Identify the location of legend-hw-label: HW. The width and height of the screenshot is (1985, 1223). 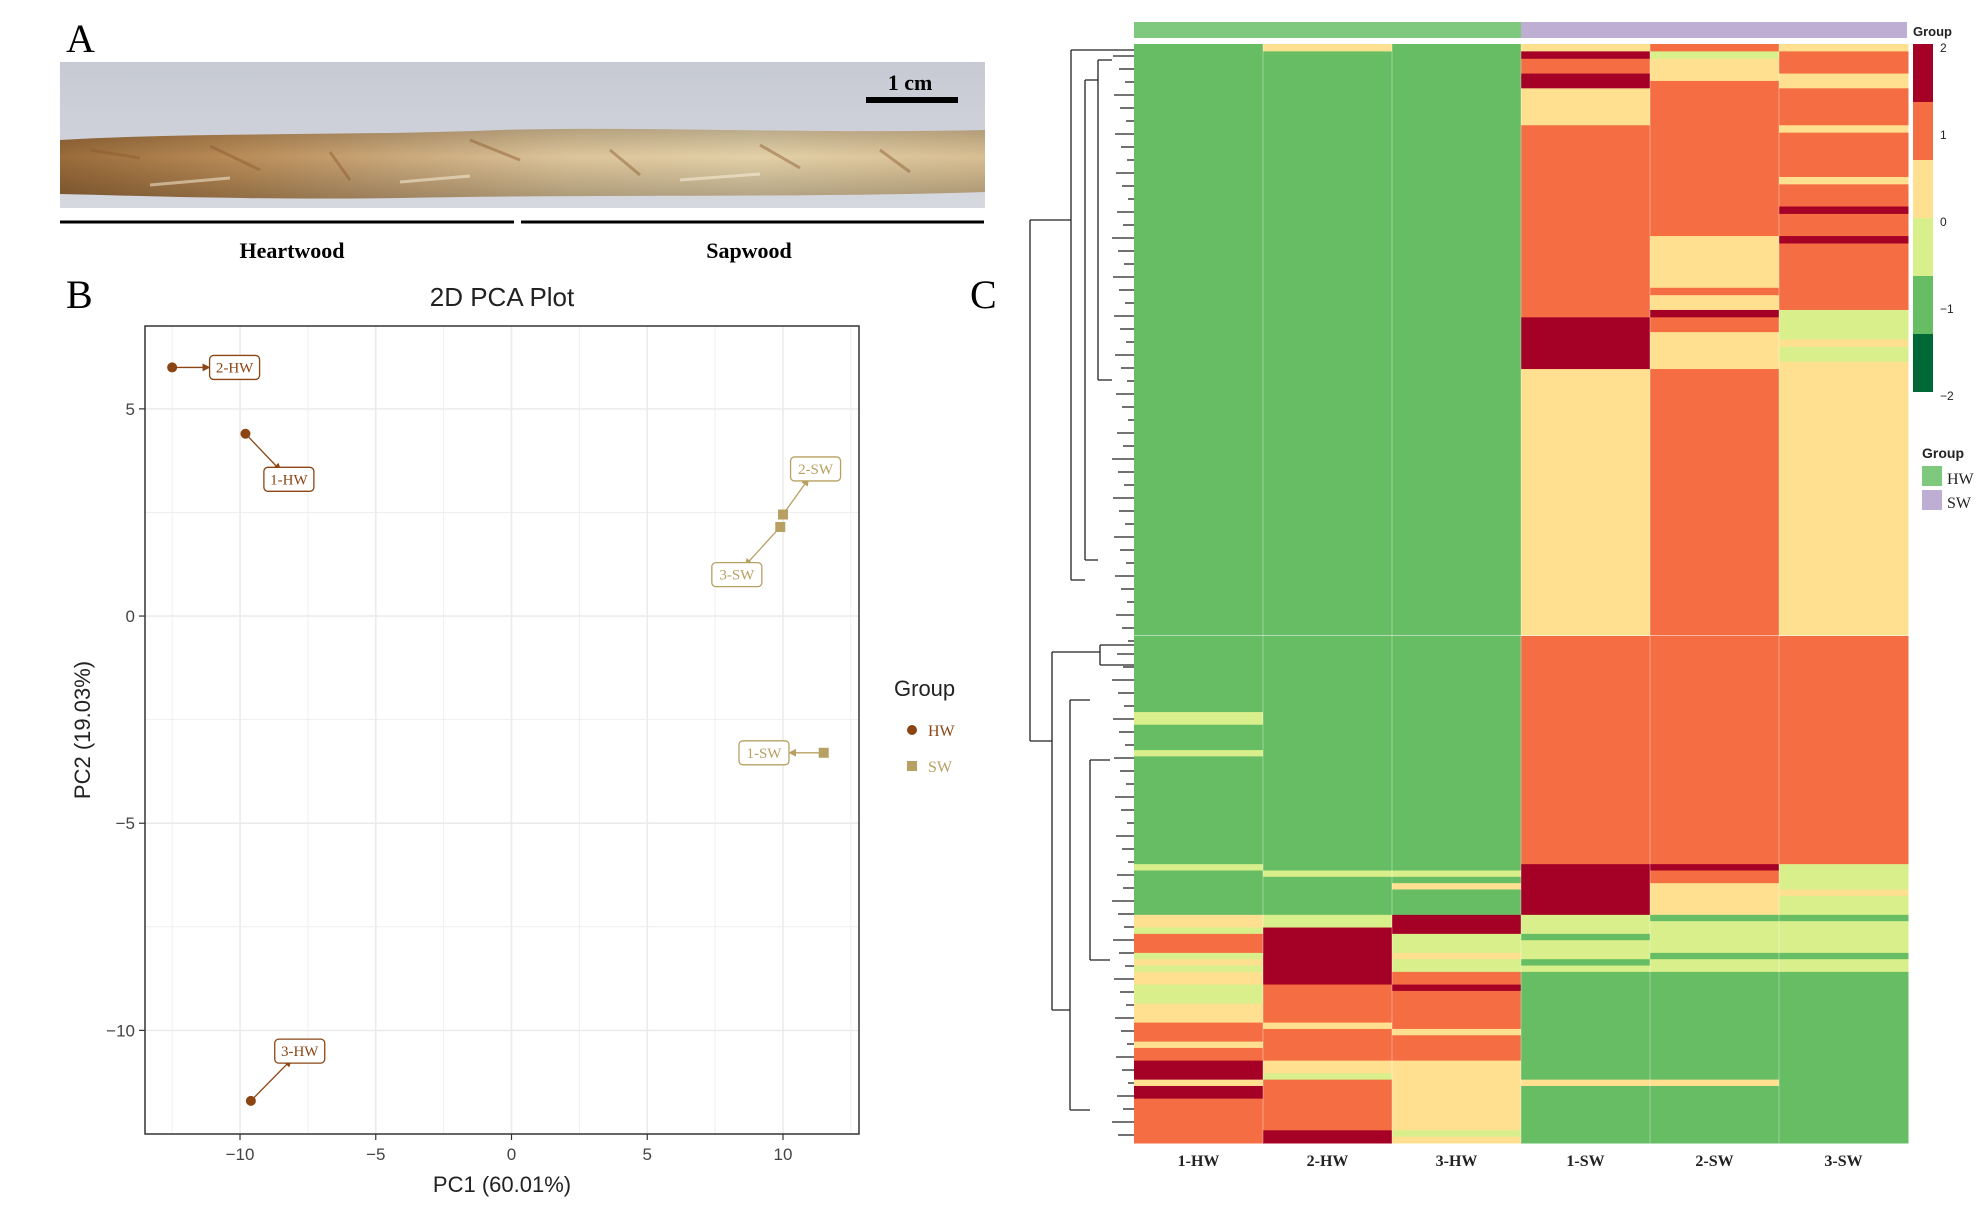
(942, 731).